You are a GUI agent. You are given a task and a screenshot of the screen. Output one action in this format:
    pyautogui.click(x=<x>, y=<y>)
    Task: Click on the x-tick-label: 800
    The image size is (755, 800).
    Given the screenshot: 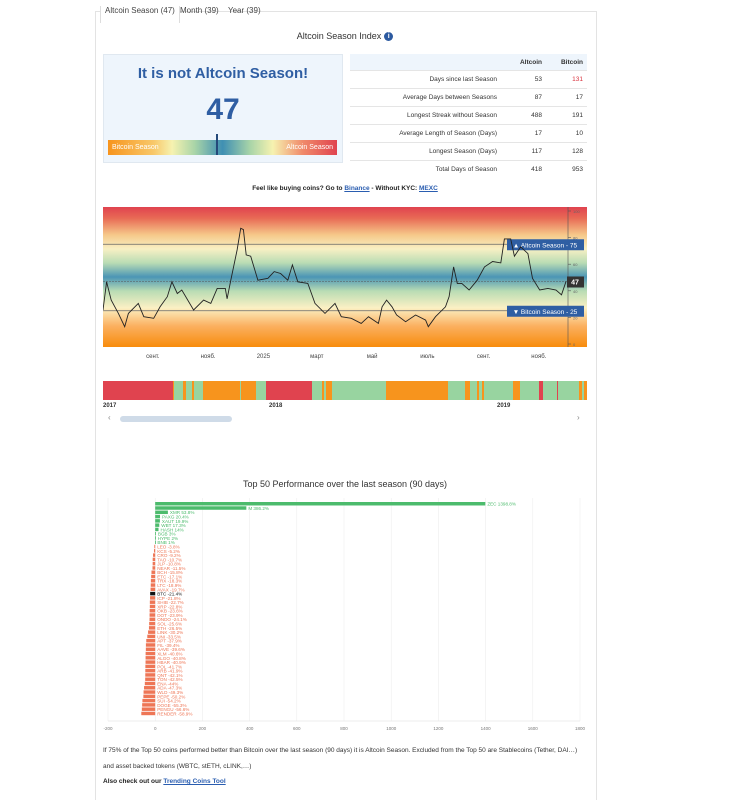 What is the action you would take?
    pyautogui.click(x=344, y=728)
    